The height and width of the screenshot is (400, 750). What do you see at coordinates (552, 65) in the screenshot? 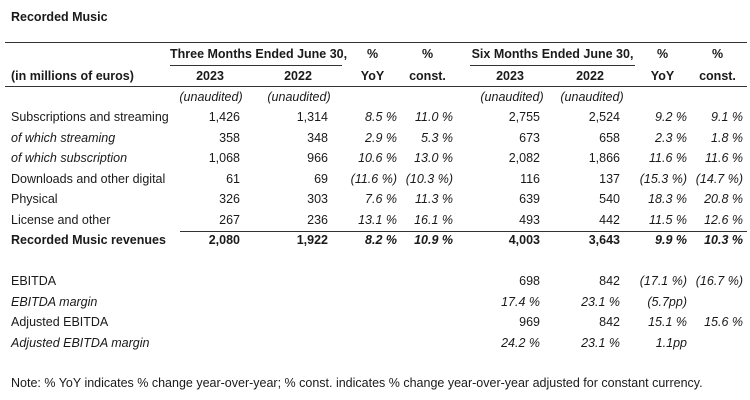
I see `underline-six-months` at bounding box center [552, 65].